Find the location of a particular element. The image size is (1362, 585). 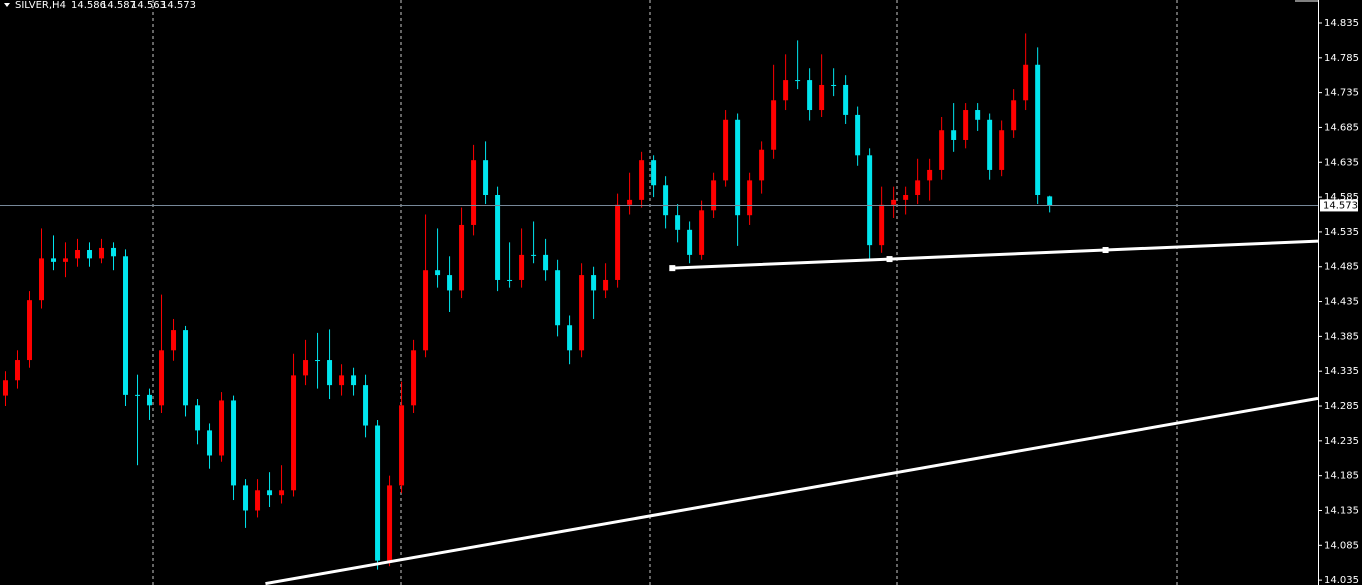

trend-ray-extension is located at coordinates (1212, 245).